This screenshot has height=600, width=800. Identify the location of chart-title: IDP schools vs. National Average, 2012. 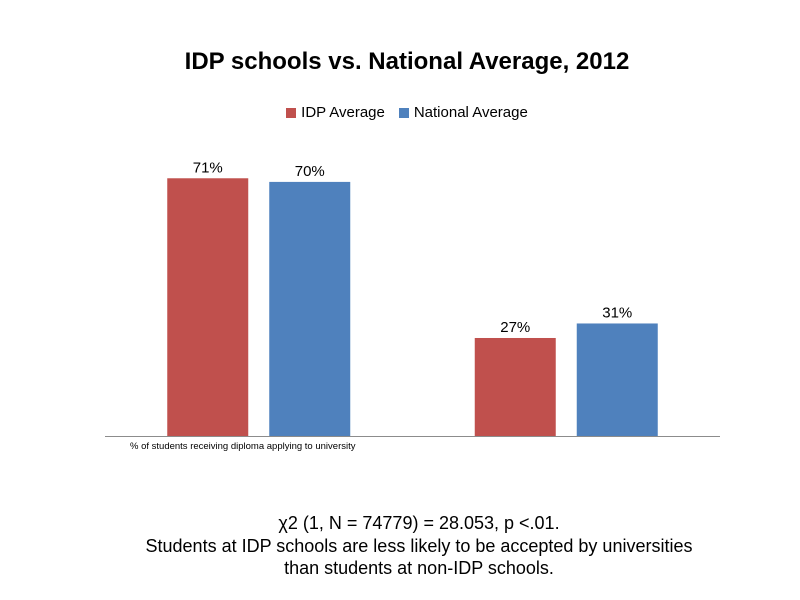
(407, 61).